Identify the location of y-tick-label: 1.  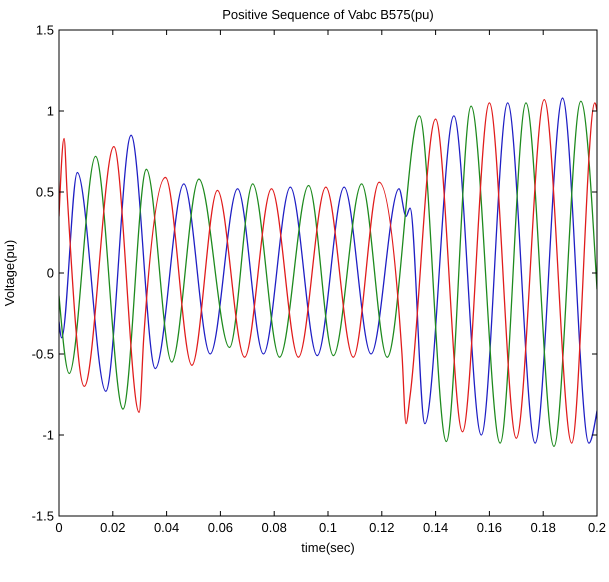
(50, 111).